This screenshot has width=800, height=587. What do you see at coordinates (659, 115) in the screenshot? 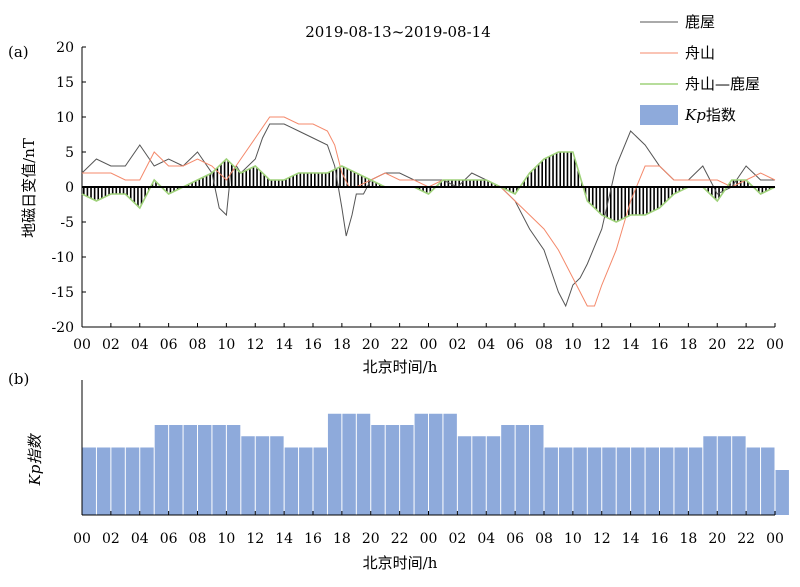
I see `legend-swatch-kp` at bounding box center [659, 115].